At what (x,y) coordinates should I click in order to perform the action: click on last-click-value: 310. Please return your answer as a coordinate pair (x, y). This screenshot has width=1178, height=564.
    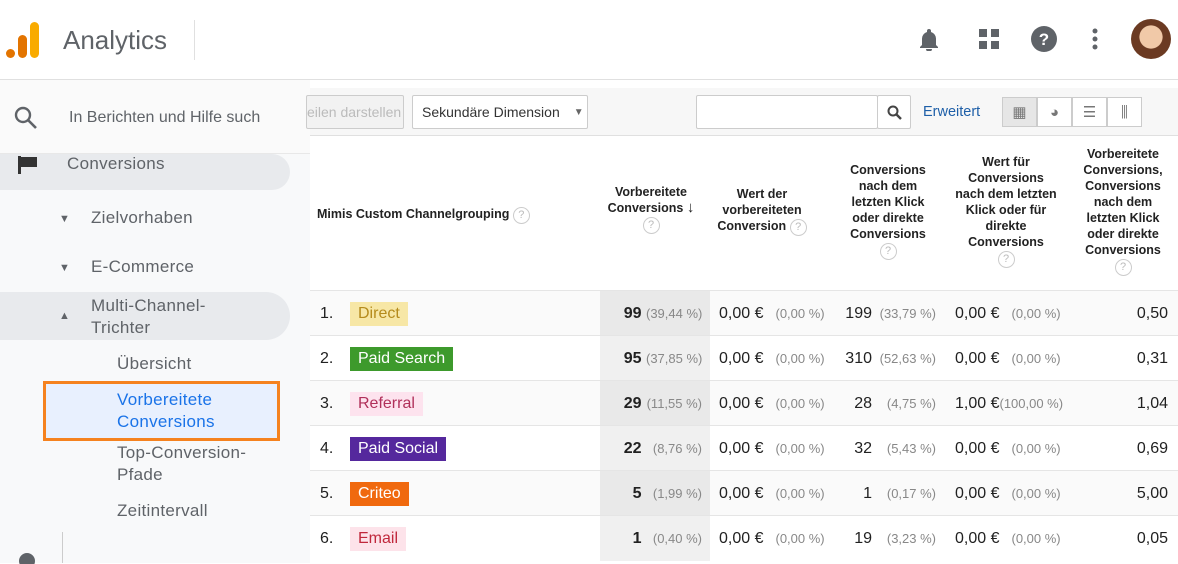
    Looking at the image, I should click on (858, 358).